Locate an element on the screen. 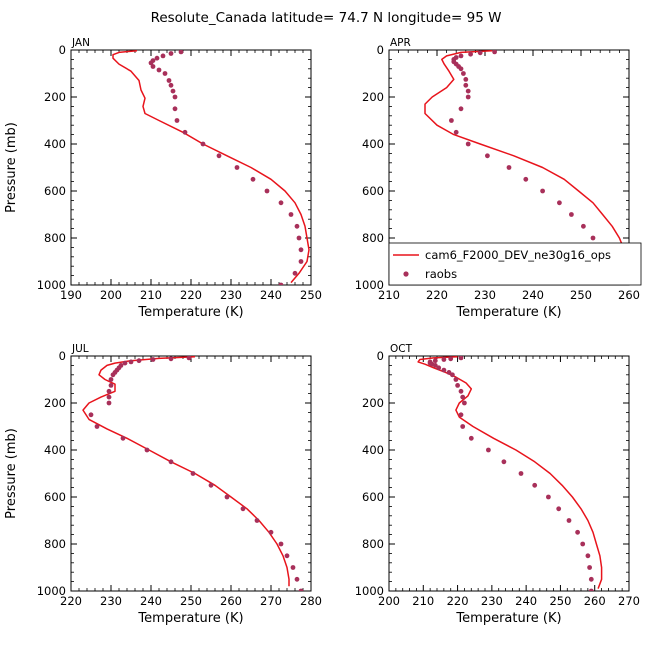 The height and width of the screenshot is (648, 648). panel-frame-jan is located at coordinates (191, 167).